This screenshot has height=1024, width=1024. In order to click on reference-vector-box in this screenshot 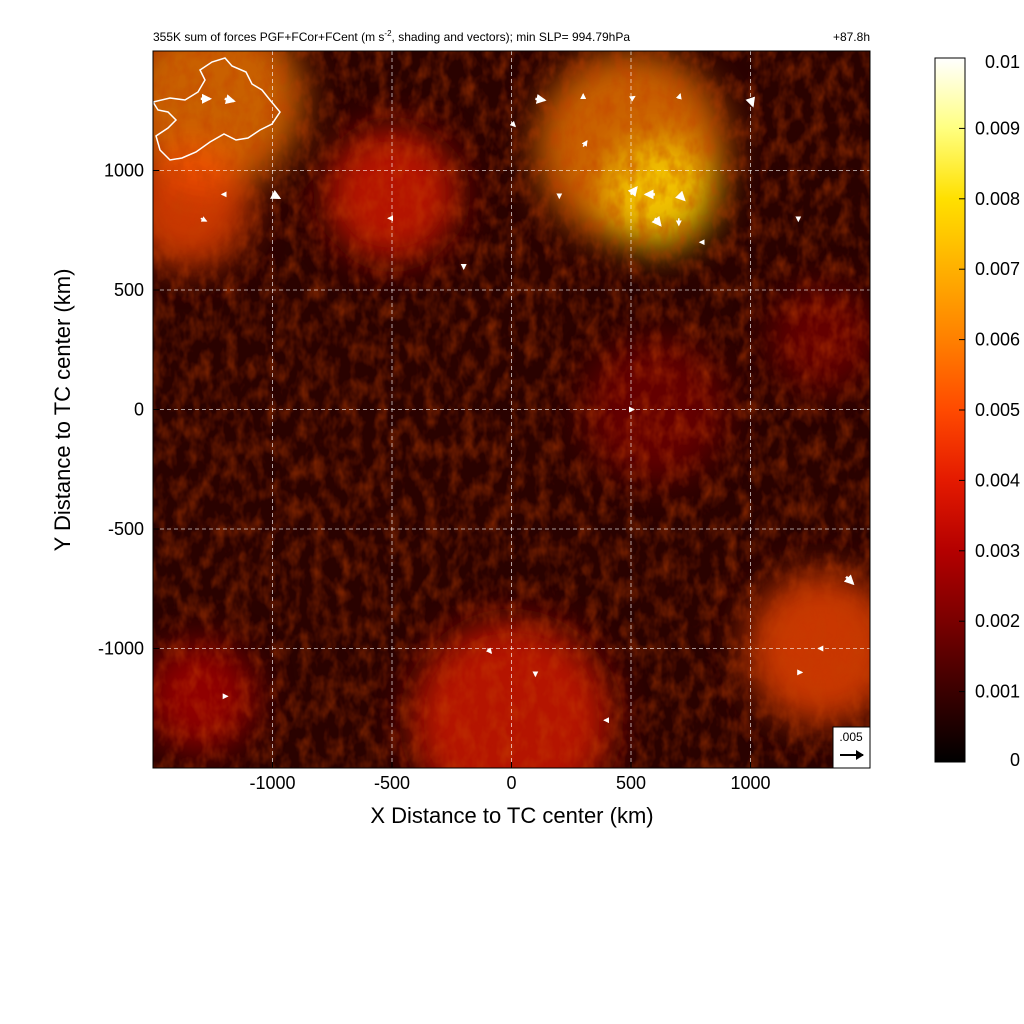, I will do `click(851, 747)`.